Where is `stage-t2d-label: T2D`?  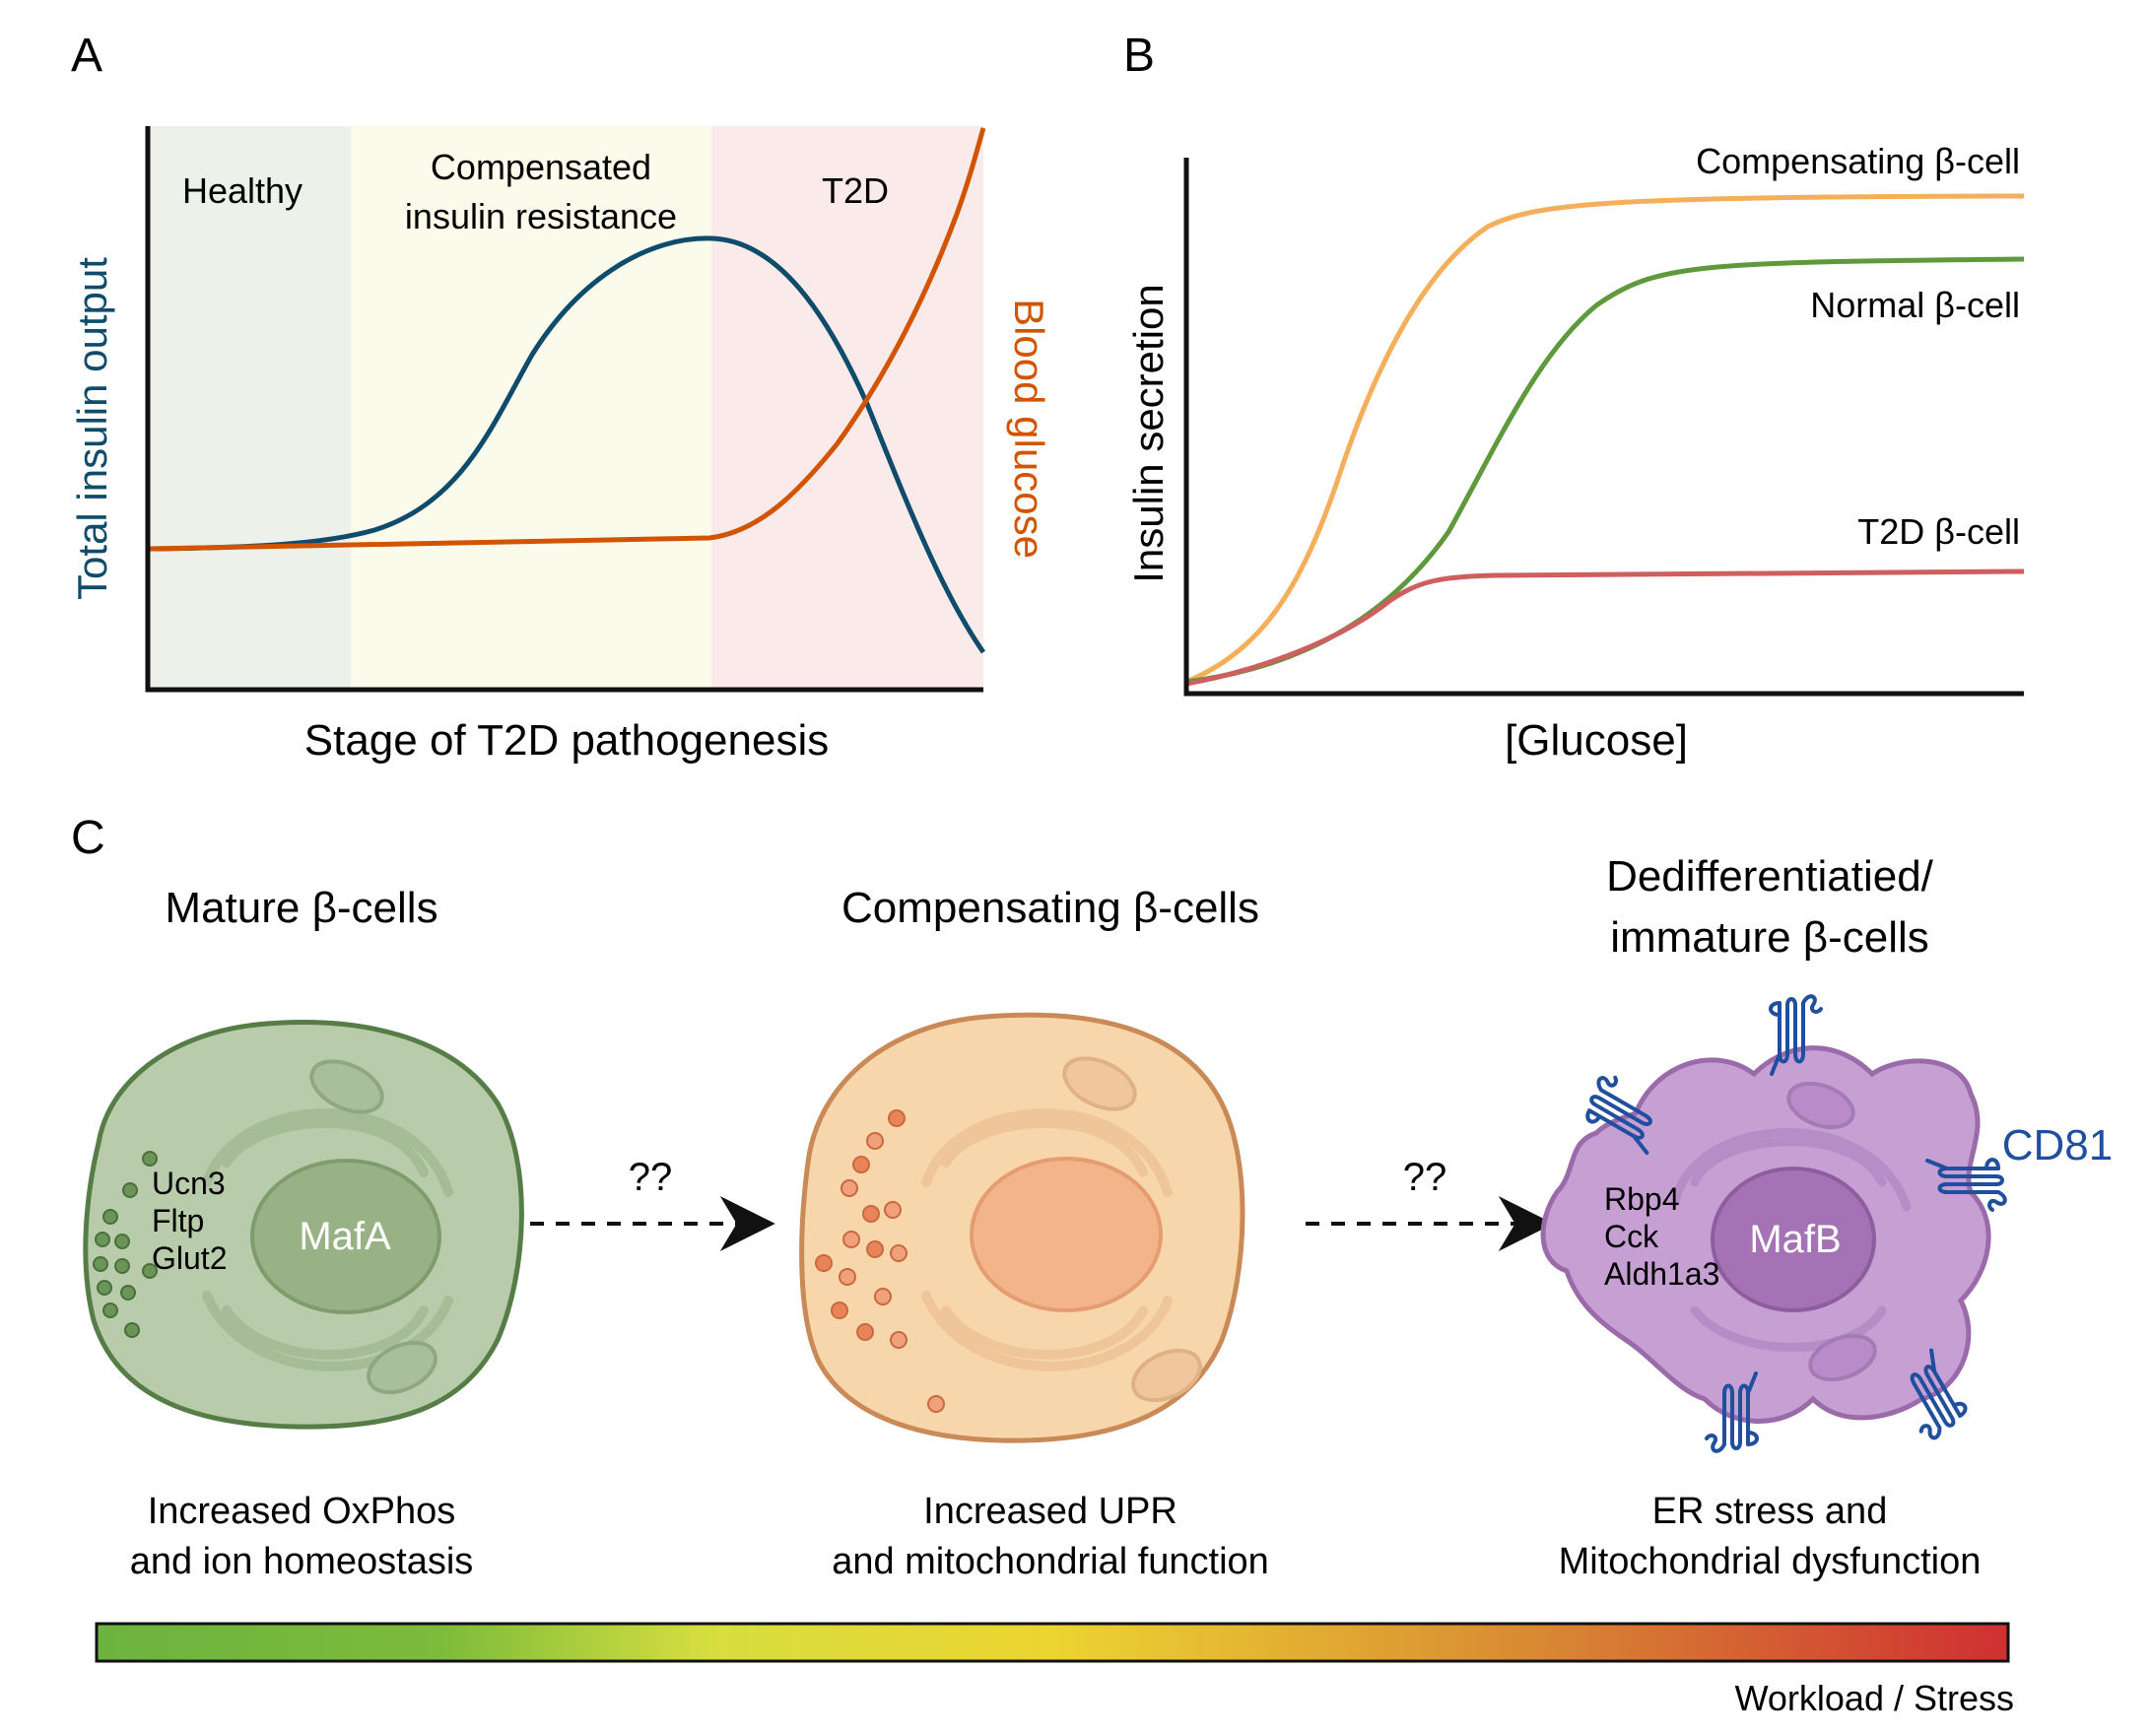
stage-t2d-label: T2D is located at coordinates (856, 190).